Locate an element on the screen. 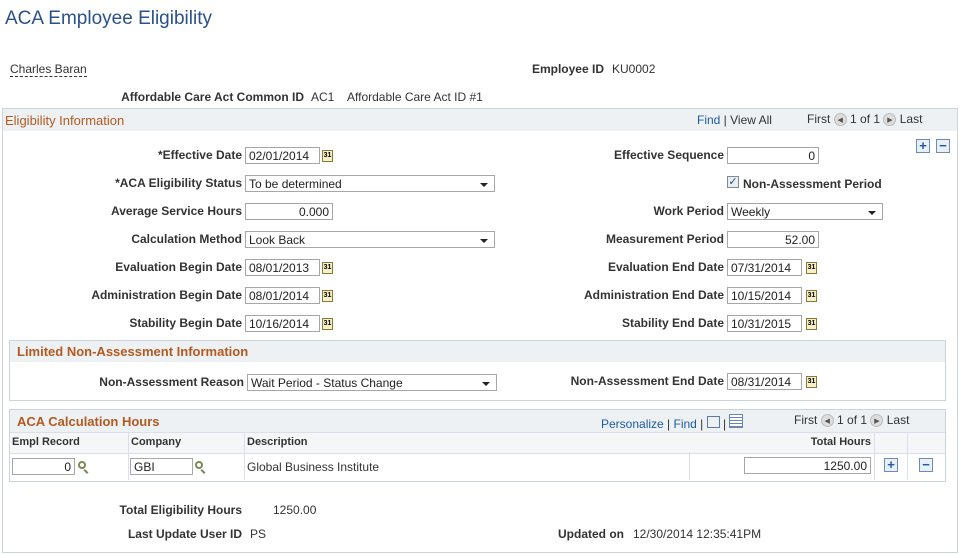 This screenshot has width=963, height=555. admin-begin-label: Administration Begin Date is located at coordinates (166, 295).